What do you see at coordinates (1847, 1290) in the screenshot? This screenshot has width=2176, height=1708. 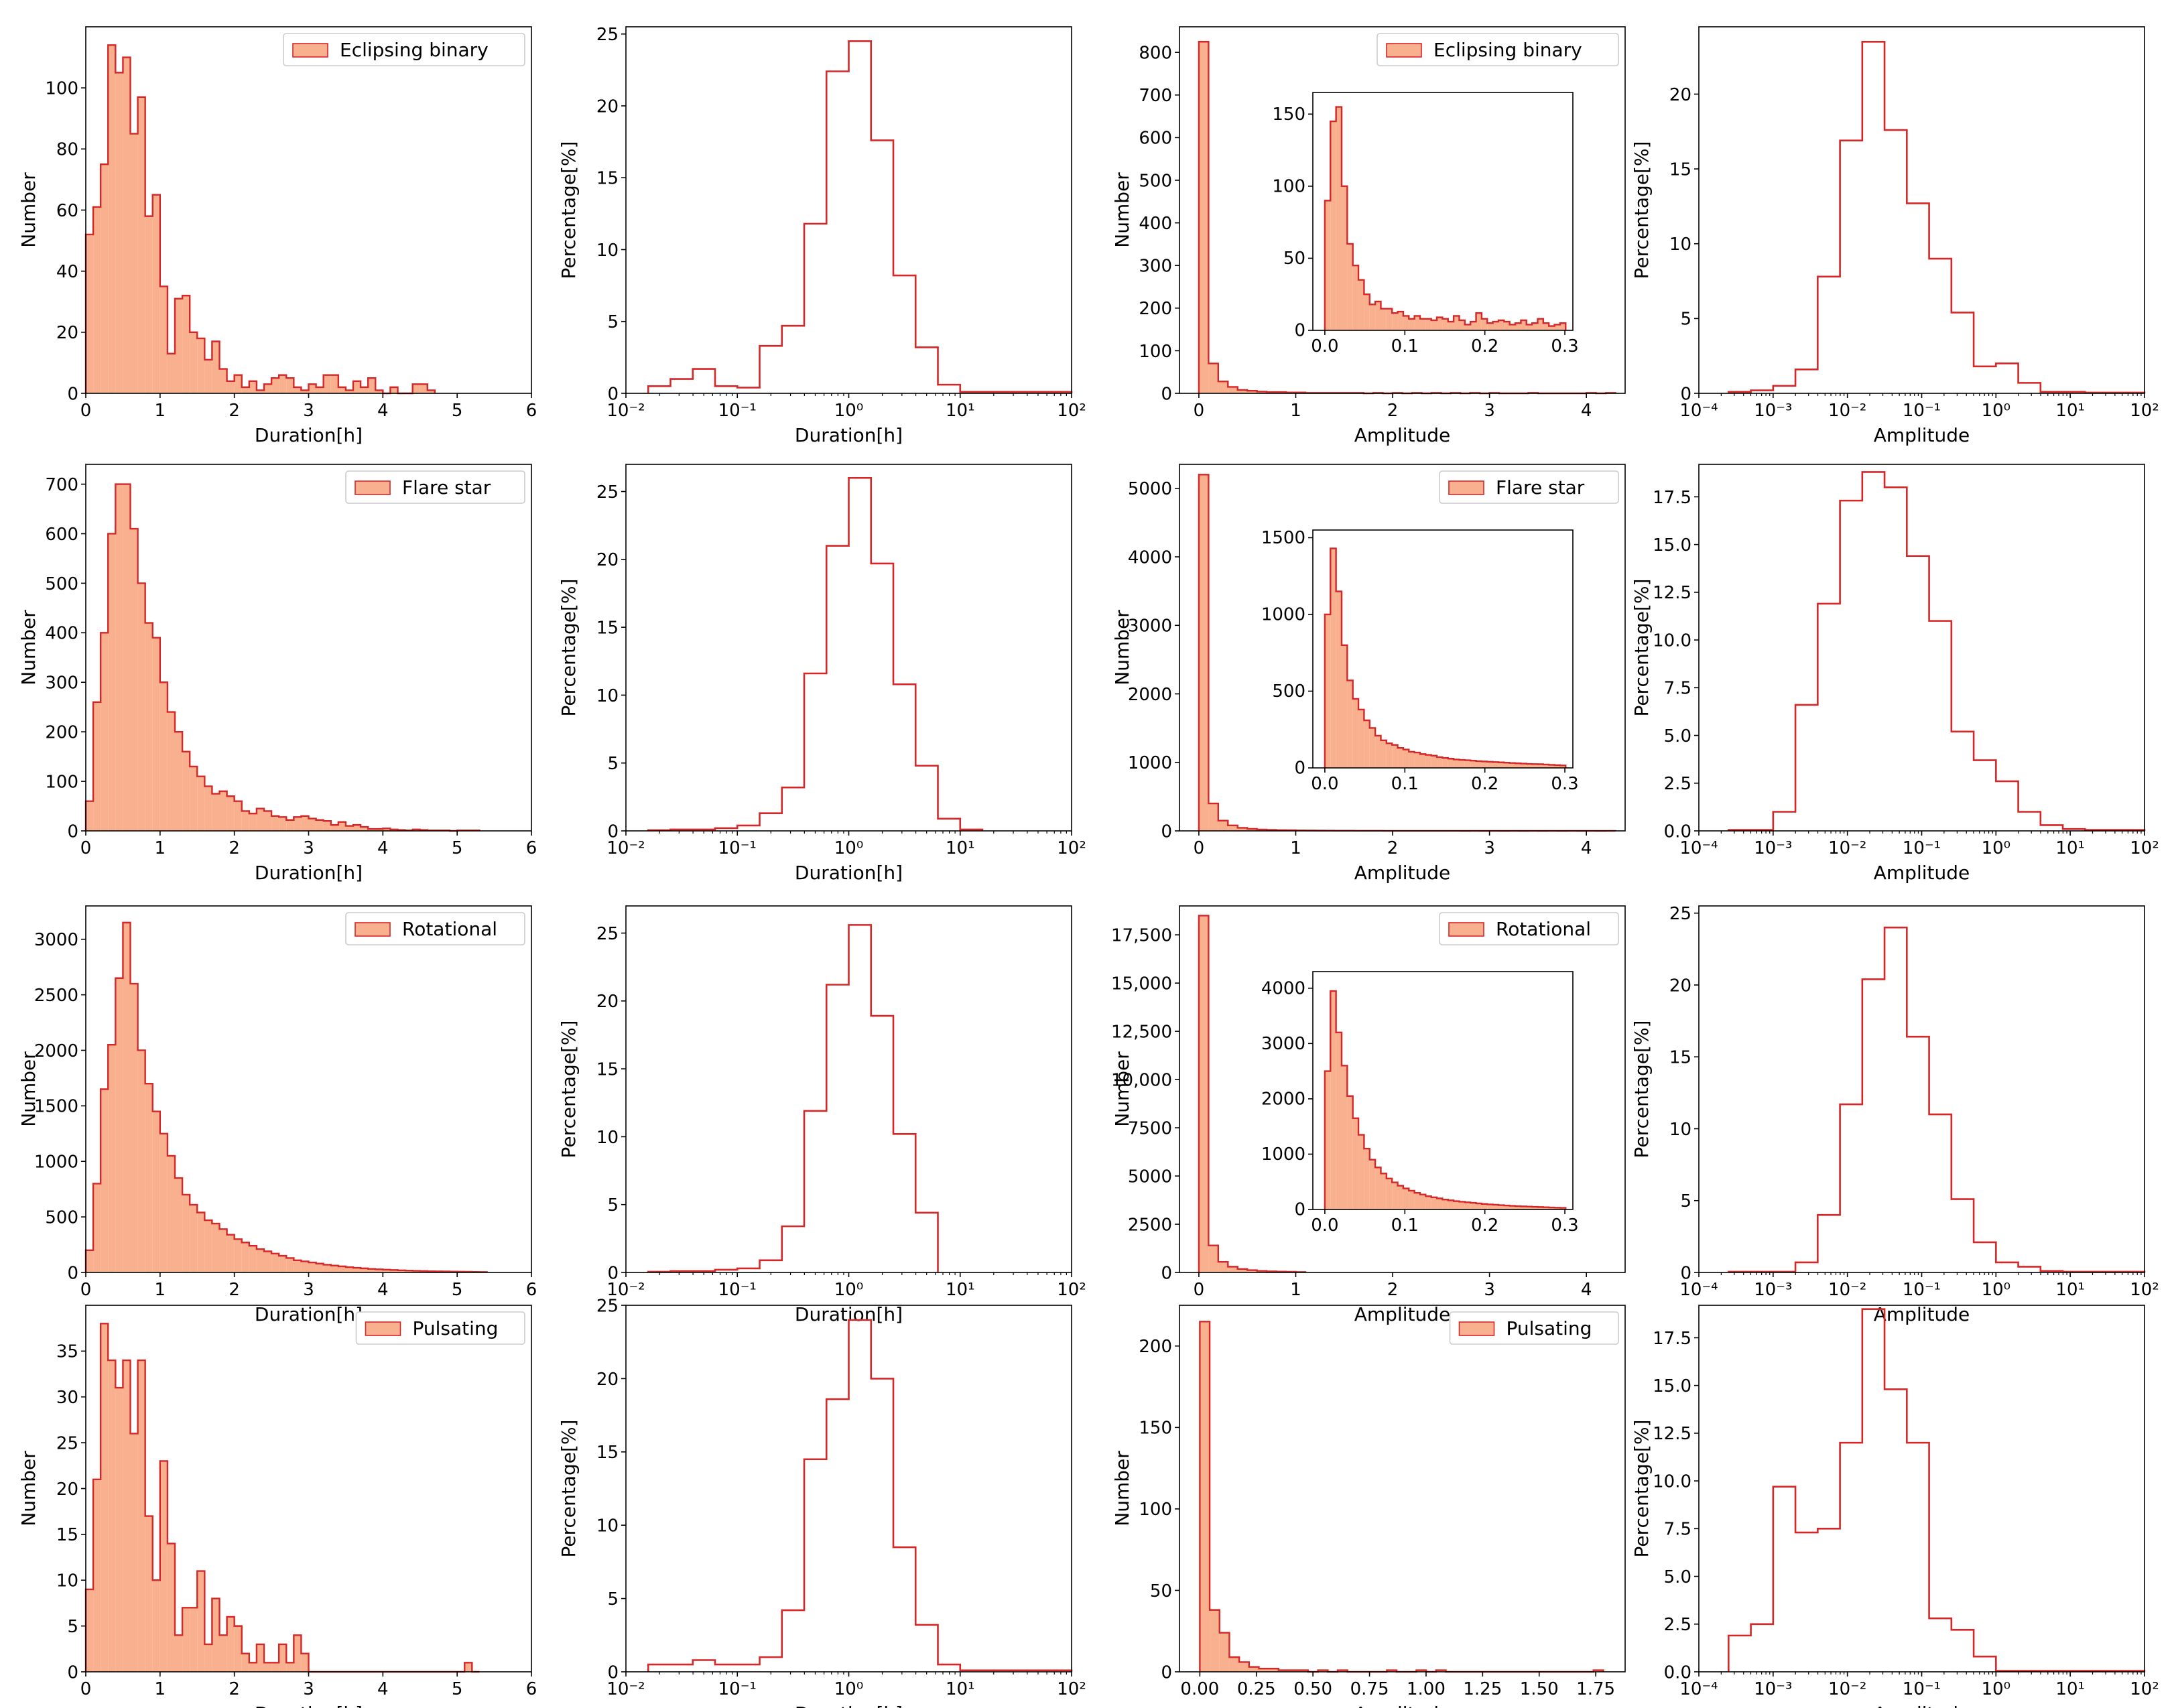 I see `x-tick-label: 10⁻²` at bounding box center [1847, 1290].